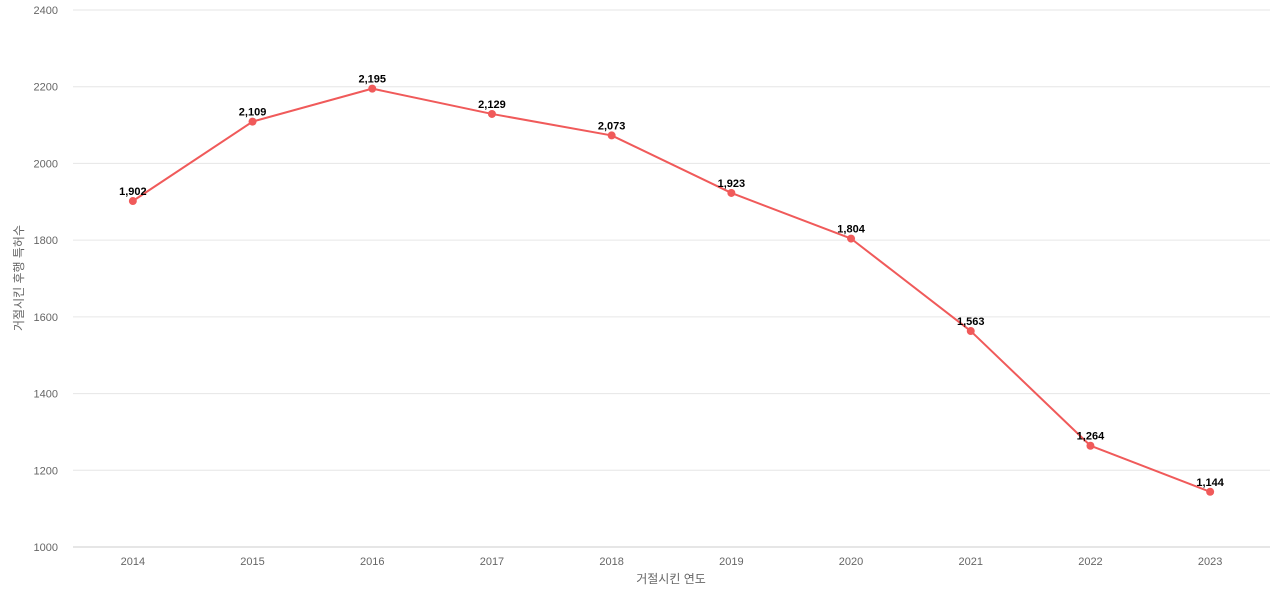 This screenshot has height=600, width=1280. What do you see at coordinates (671, 579) in the screenshot?
I see `x-axis-title: 거절시킨 연도` at bounding box center [671, 579].